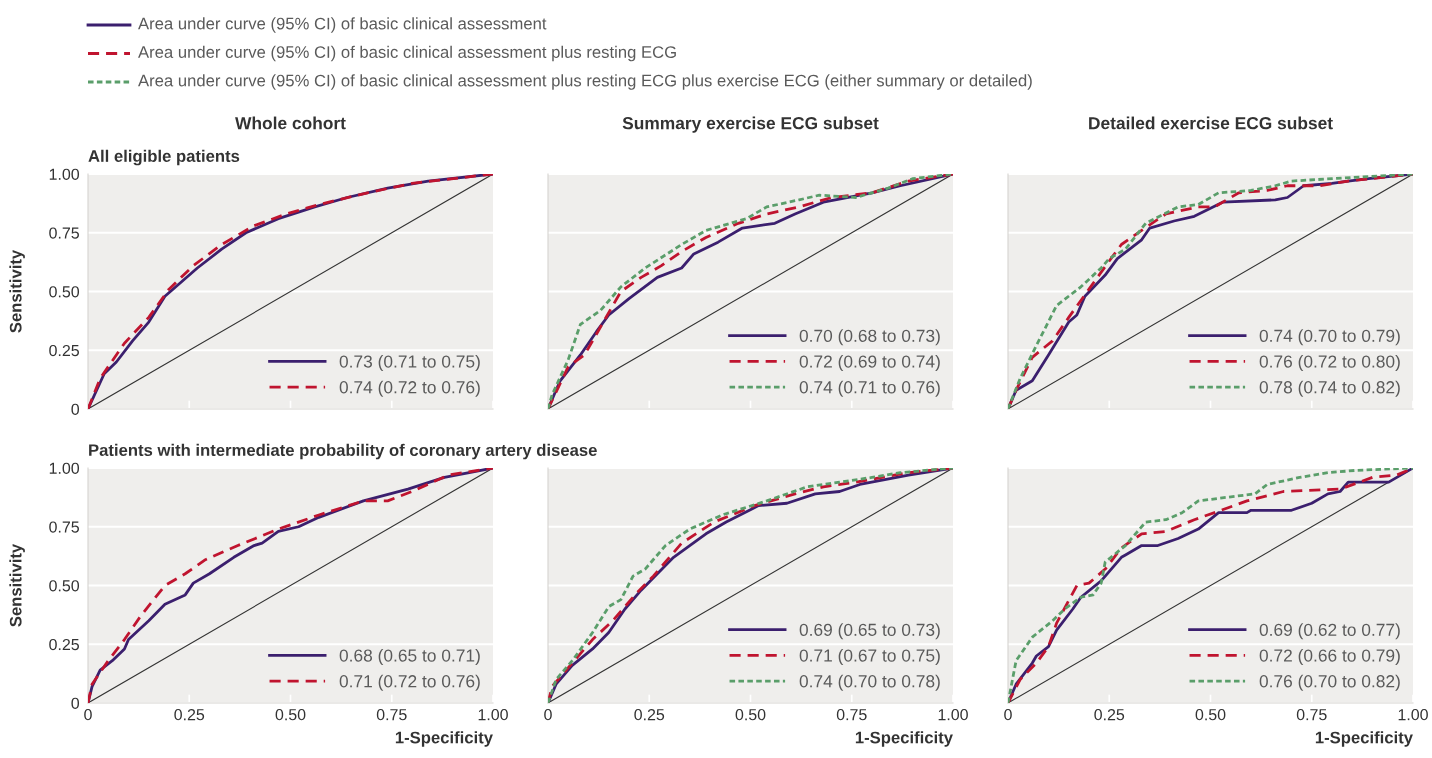  What do you see at coordinates (869, 682) in the screenshot?
I see `legend-label: 0.74 (0.70 to 0.78)` at bounding box center [869, 682].